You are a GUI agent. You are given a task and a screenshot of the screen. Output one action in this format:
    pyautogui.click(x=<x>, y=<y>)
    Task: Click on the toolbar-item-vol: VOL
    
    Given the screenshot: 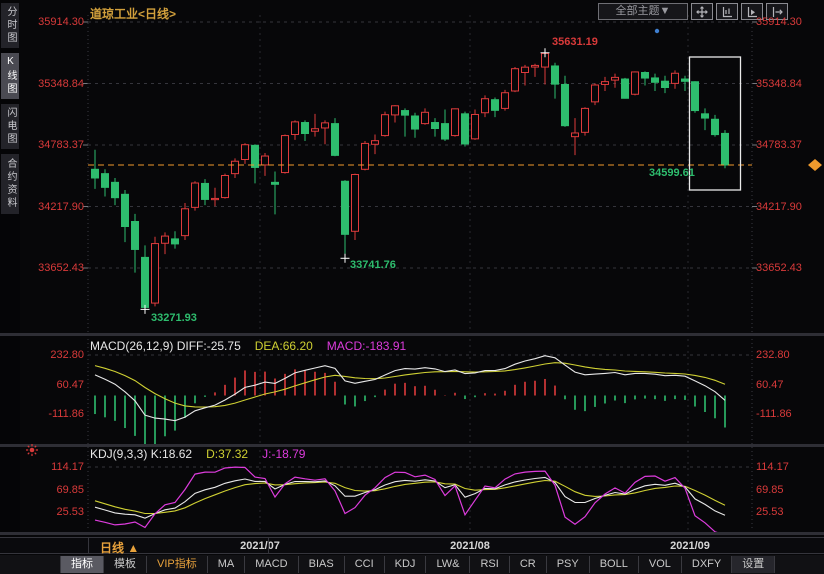 What is the action you would take?
    pyautogui.click(x=660, y=564)
    